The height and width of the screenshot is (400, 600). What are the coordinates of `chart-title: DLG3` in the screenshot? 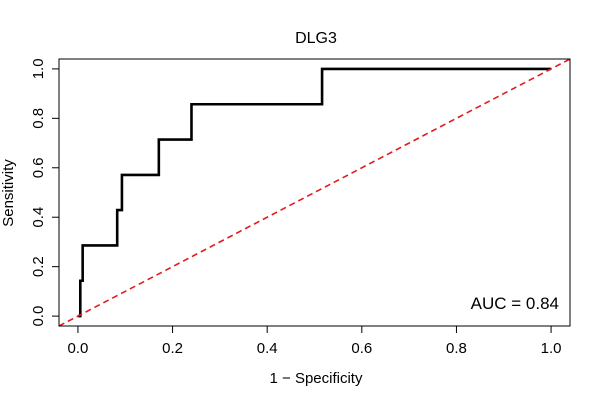 It's located at (316, 38).